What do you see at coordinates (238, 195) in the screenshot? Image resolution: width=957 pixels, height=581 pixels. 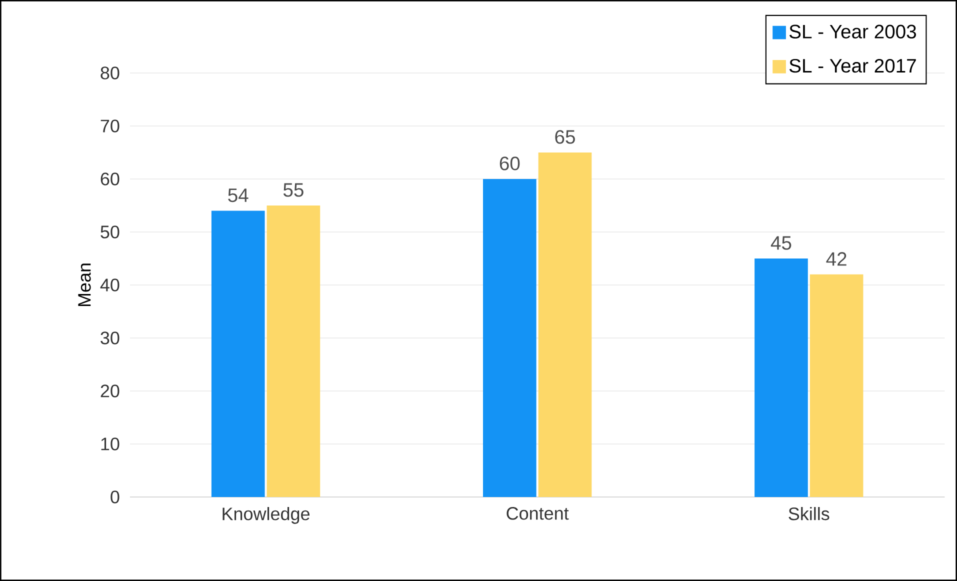 I see `data-label: 54` at bounding box center [238, 195].